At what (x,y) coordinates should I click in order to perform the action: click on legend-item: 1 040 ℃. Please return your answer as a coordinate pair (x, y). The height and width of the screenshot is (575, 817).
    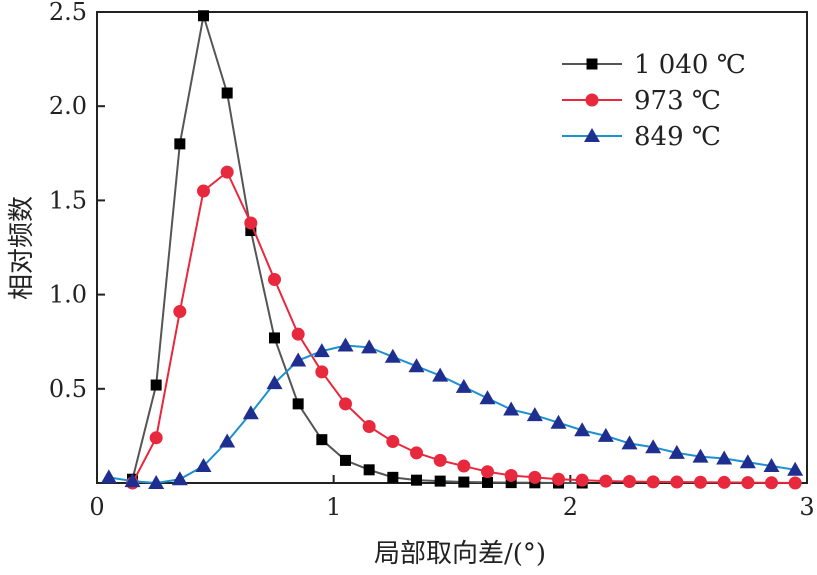
    Looking at the image, I should click on (654, 65).